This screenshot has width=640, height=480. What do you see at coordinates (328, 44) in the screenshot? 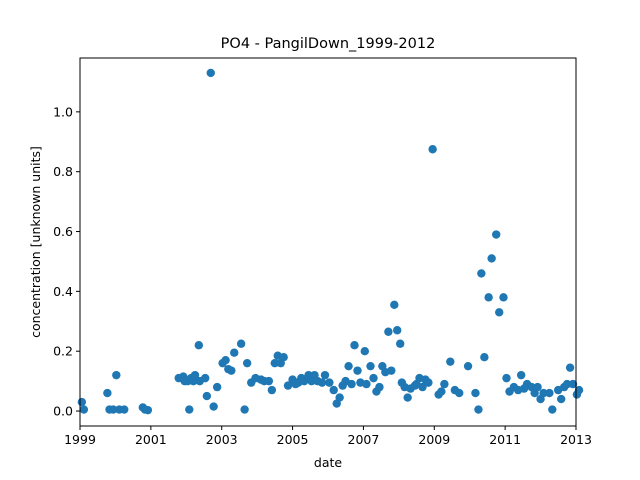
I see `chart-title: PO4 - PangilDown_1999-2012` at bounding box center [328, 44].